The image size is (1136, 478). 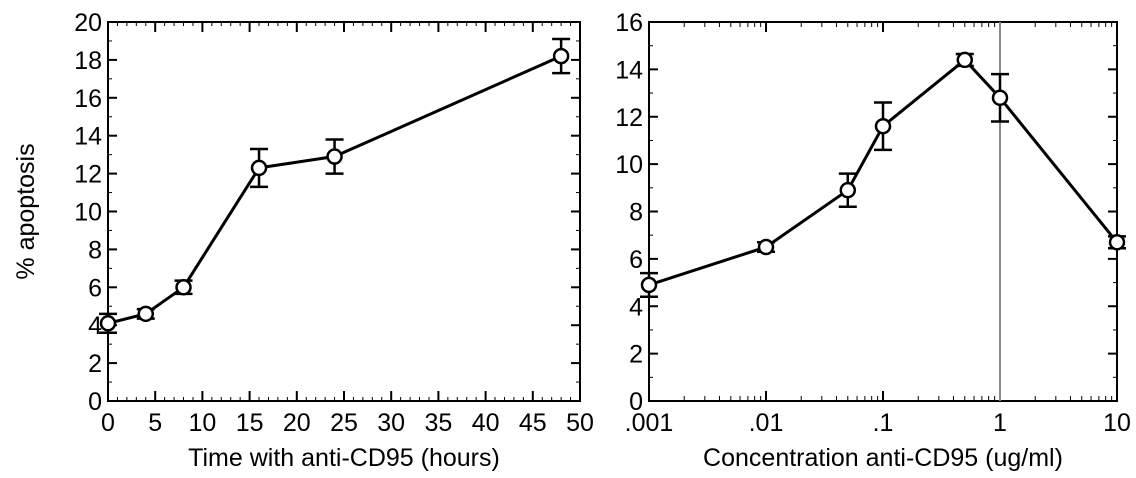 What do you see at coordinates (883, 458) in the screenshot?
I see `x-axis-title: Concentration anti-CD95 (ug/ml)` at bounding box center [883, 458].